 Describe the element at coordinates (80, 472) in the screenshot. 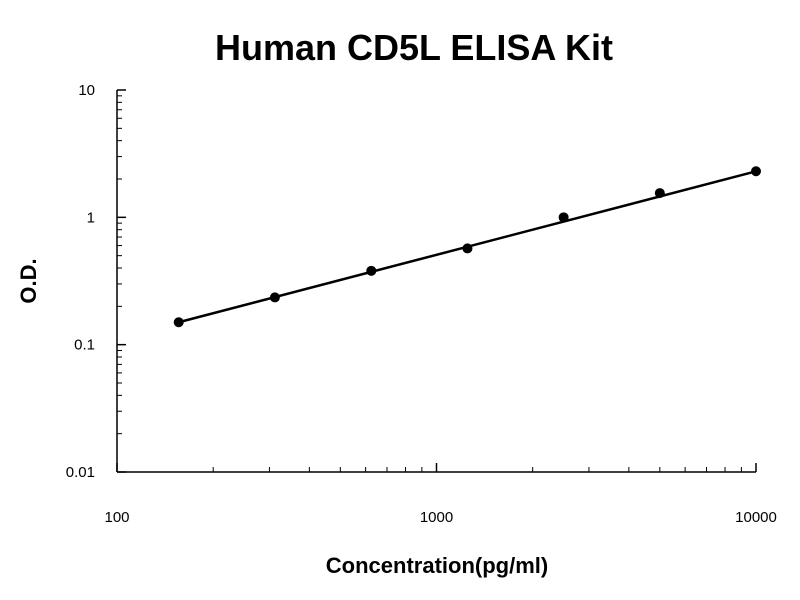

I see `y-tick-label: 0.01` at that location.